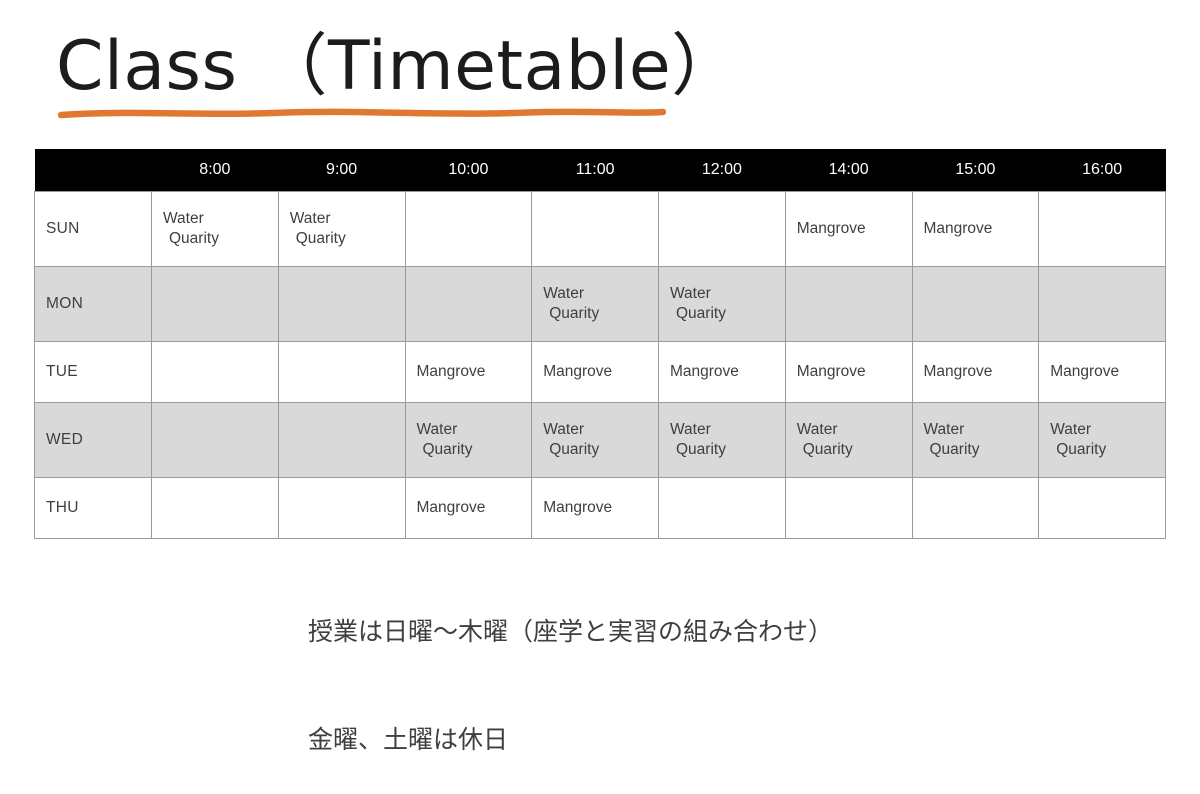  I want to click on day-label-sun: SUN, so click(93, 229).